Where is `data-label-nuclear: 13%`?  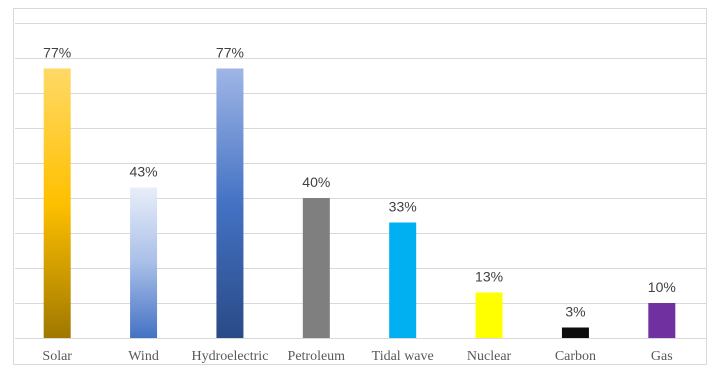 data-label-nuclear: 13% is located at coordinates (489, 277).